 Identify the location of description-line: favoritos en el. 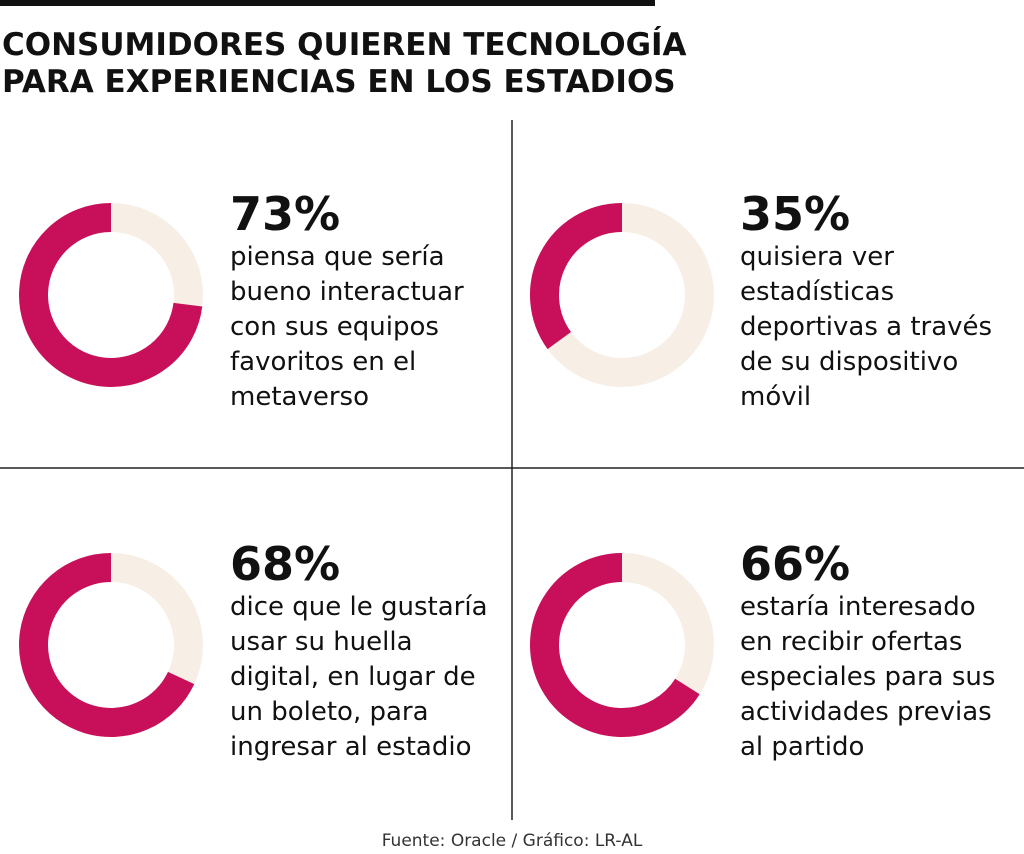
(323, 362).